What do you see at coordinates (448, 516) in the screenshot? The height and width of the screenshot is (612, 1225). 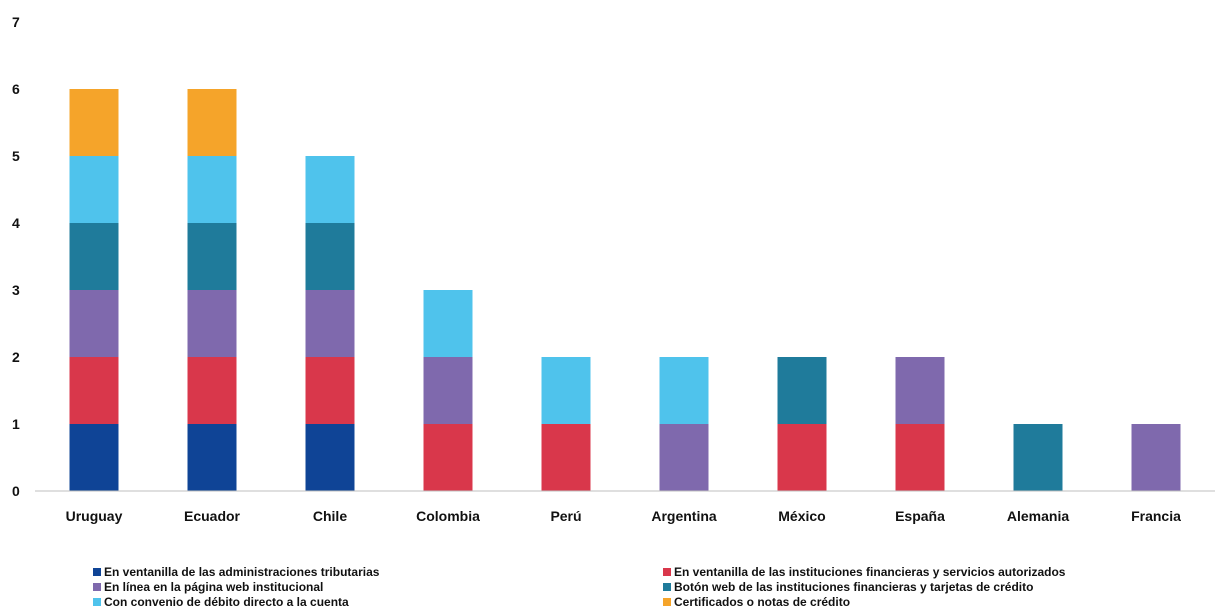 I see `x-tick-label-3: Colombia` at bounding box center [448, 516].